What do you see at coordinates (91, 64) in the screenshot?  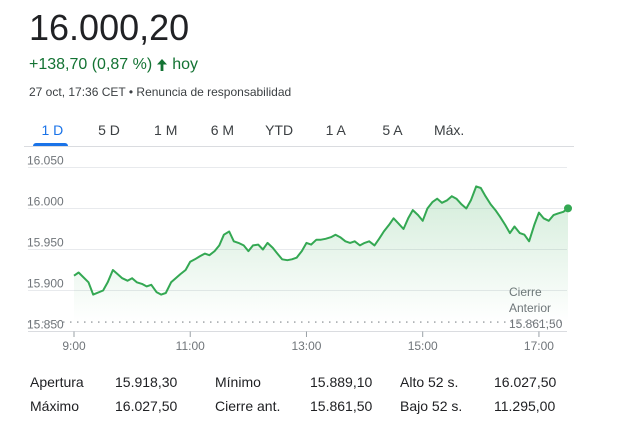 I see `change-value: +138,70 (0,87 %)` at bounding box center [91, 64].